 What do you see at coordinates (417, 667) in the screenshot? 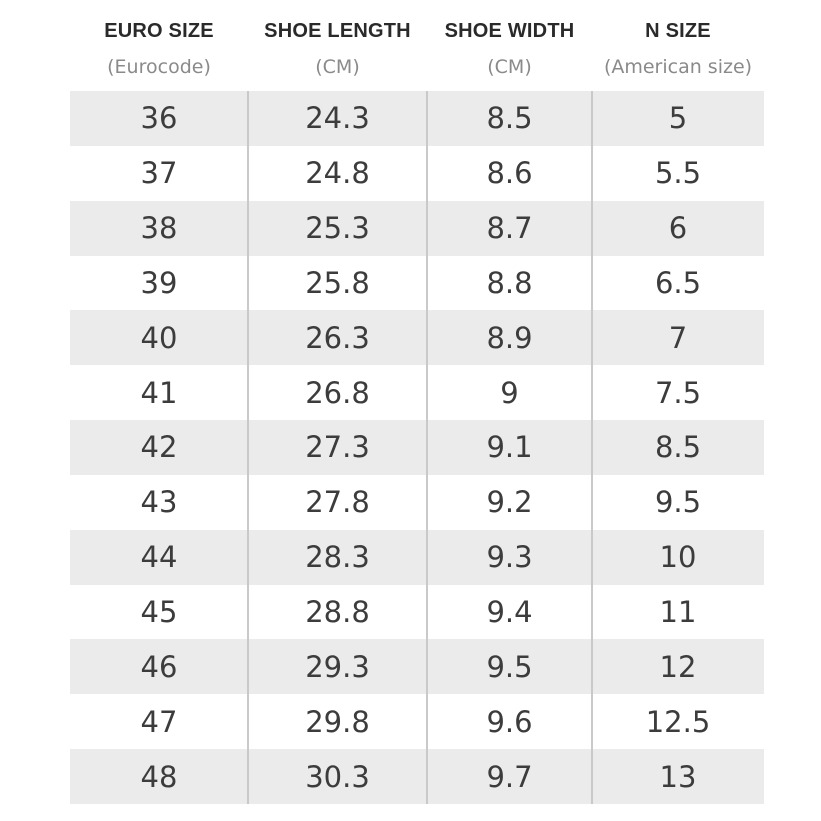
I see `table-row: 46 29.3 9.5 12` at bounding box center [417, 667].